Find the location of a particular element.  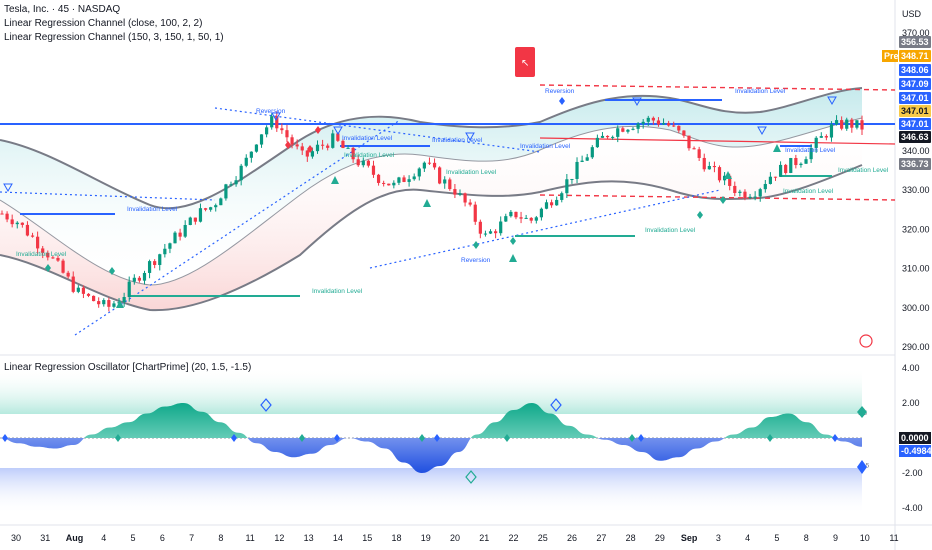

time-tick-label: 15 is located at coordinates (367, 538).